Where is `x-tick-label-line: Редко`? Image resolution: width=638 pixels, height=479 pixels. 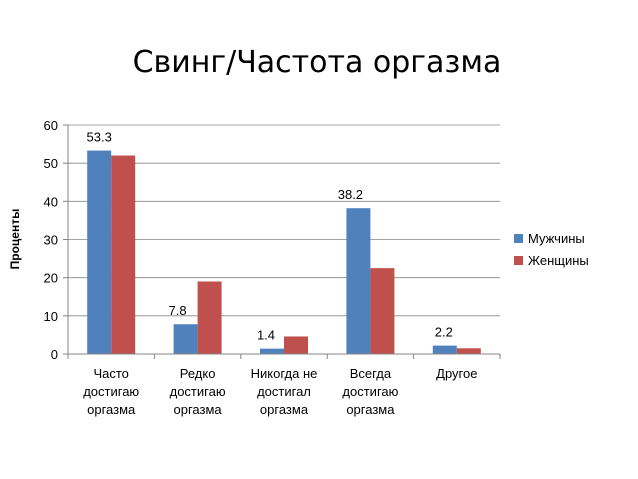 x-tick-label-line: Редко is located at coordinates (198, 373).